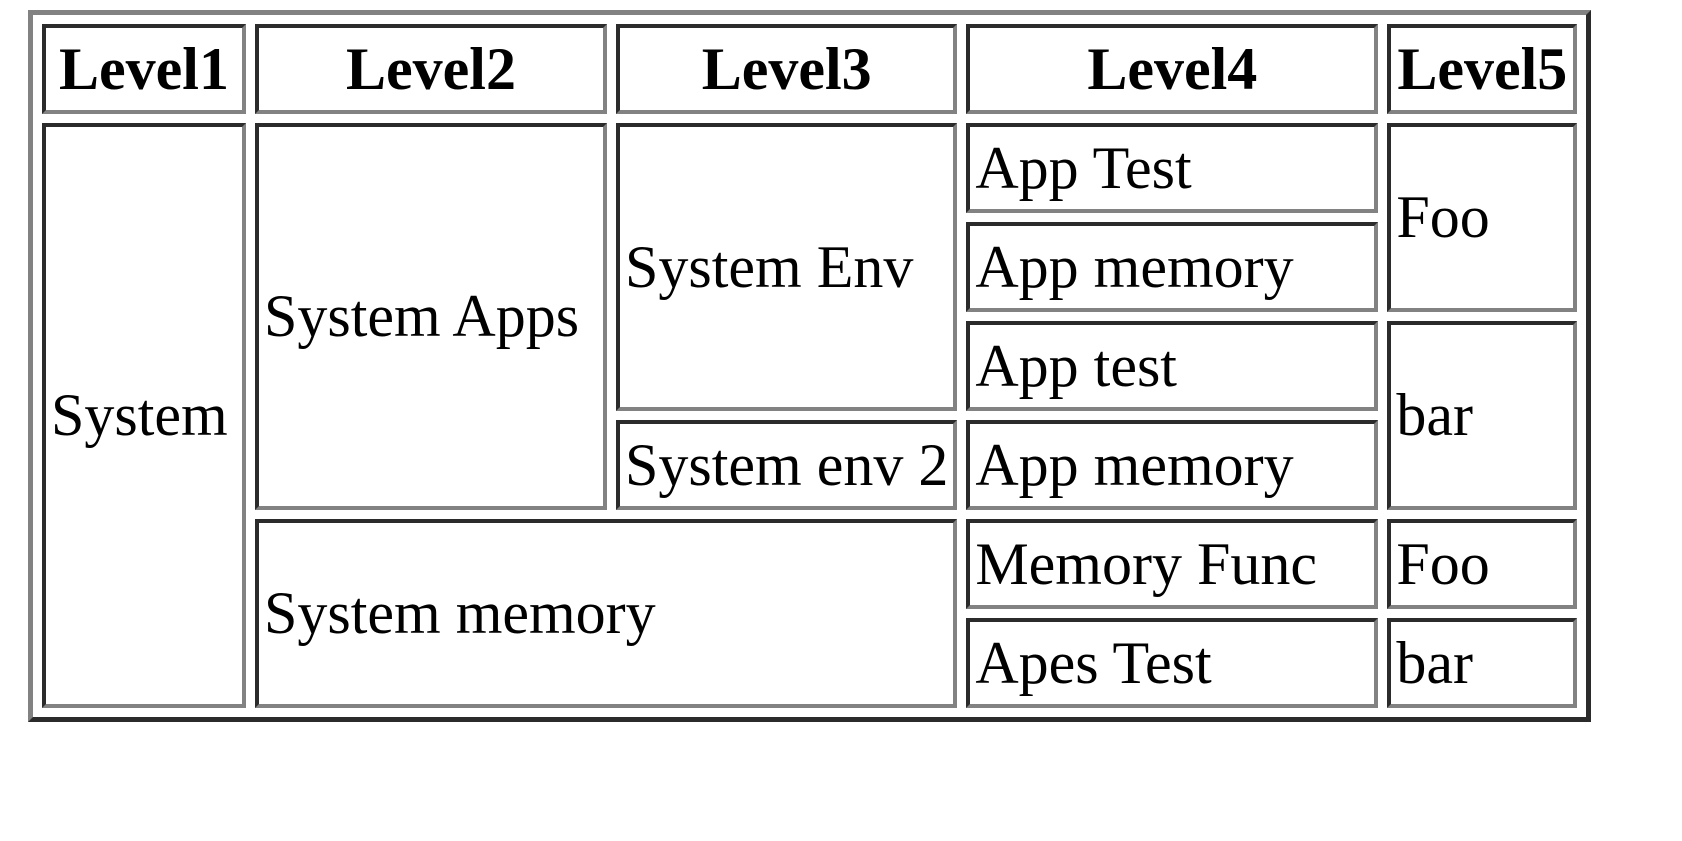  What do you see at coordinates (1172, 69) in the screenshot?
I see `header-level4: Level4` at bounding box center [1172, 69].